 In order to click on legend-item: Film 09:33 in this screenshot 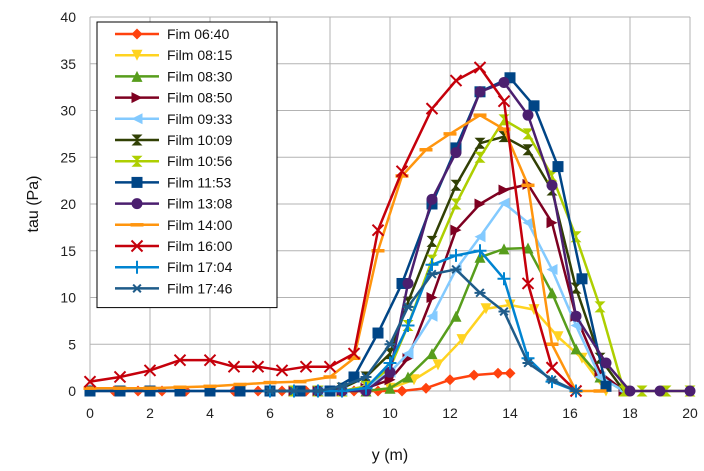, I will do `click(174, 119)`.